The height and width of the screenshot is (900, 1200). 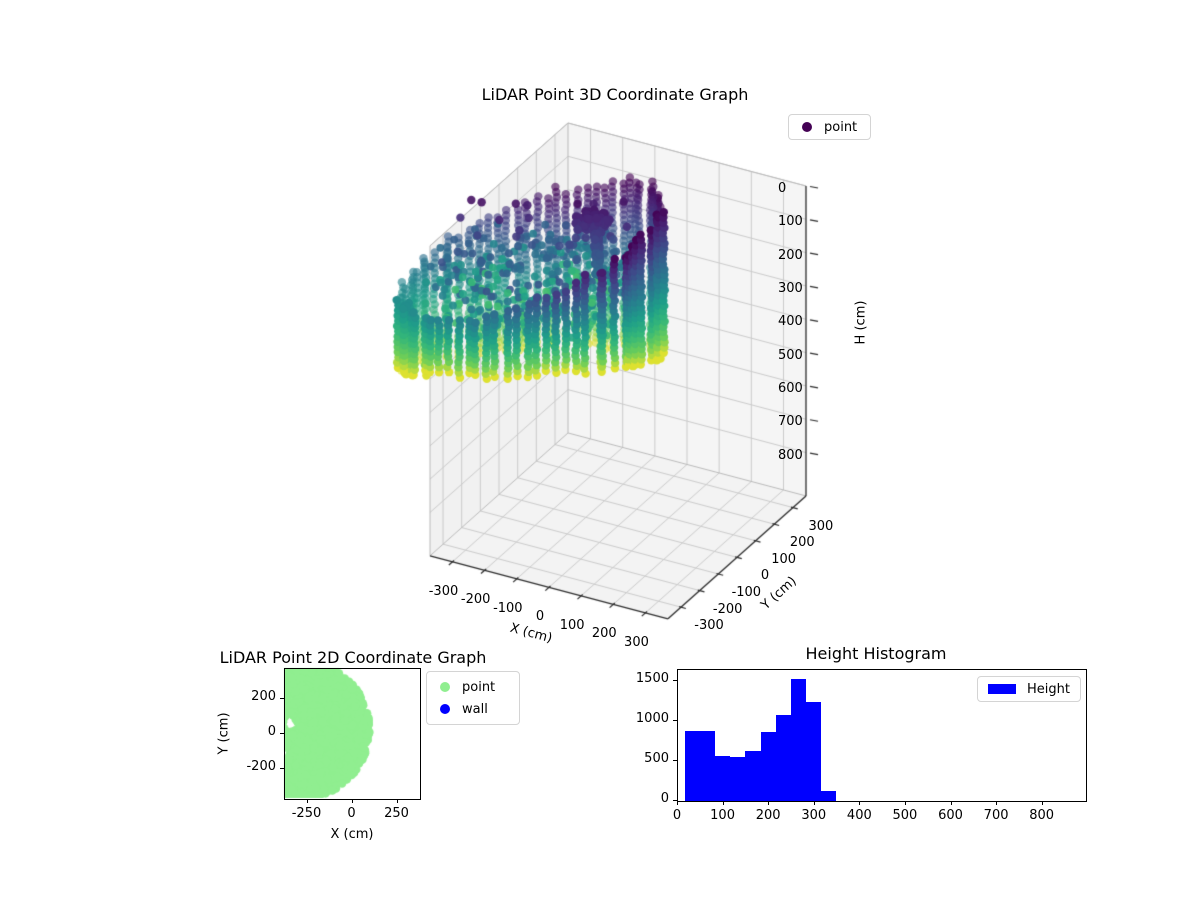 What do you see at coordinates (396, 813) in the screenshot?
I see `x-tick-label-2d: 250` at bounding box center [396, 813].